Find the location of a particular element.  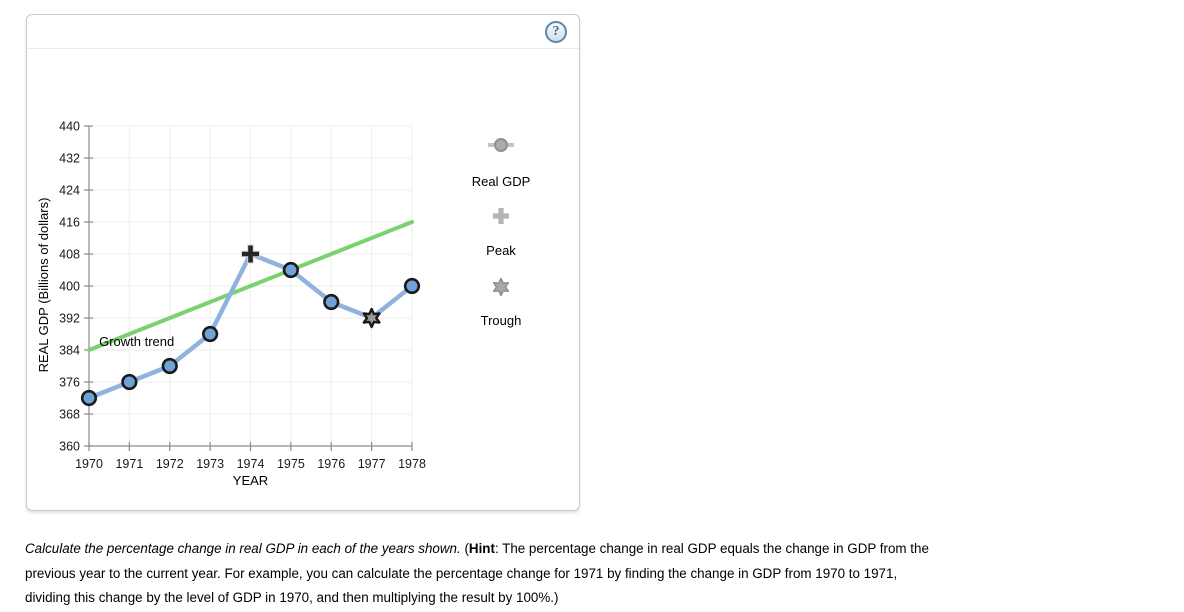

question-paren: ( is located at coordinates (464, 548).